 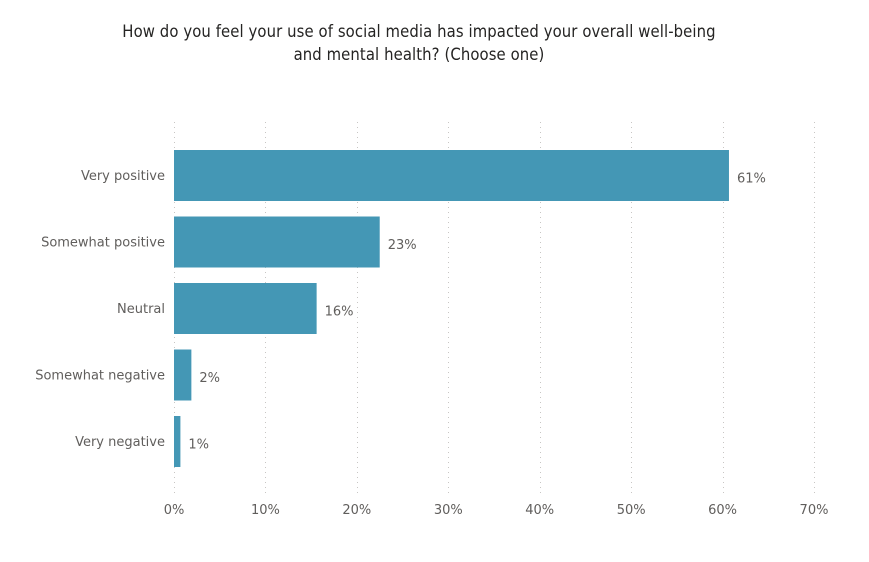 I want to click on chart-title-line-2: and mental health? (Choose one), so click(x=419, y=54).